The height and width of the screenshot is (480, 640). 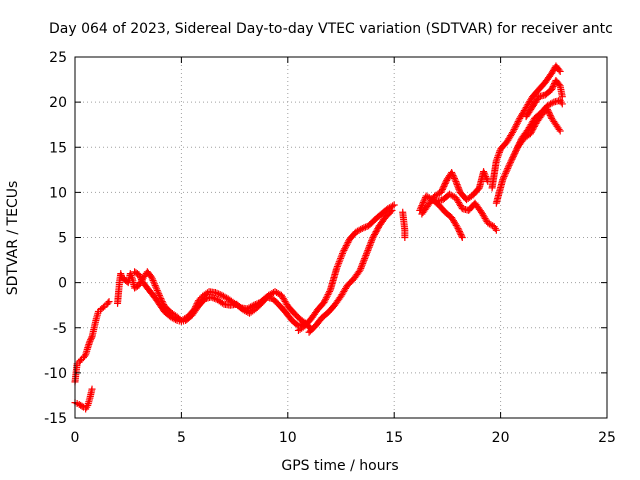 I want to click on y-tick-label: 5, so click(x=62, y=239).